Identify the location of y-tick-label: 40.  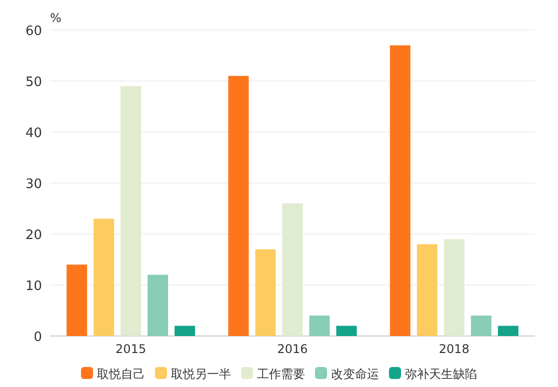
(33, 133).